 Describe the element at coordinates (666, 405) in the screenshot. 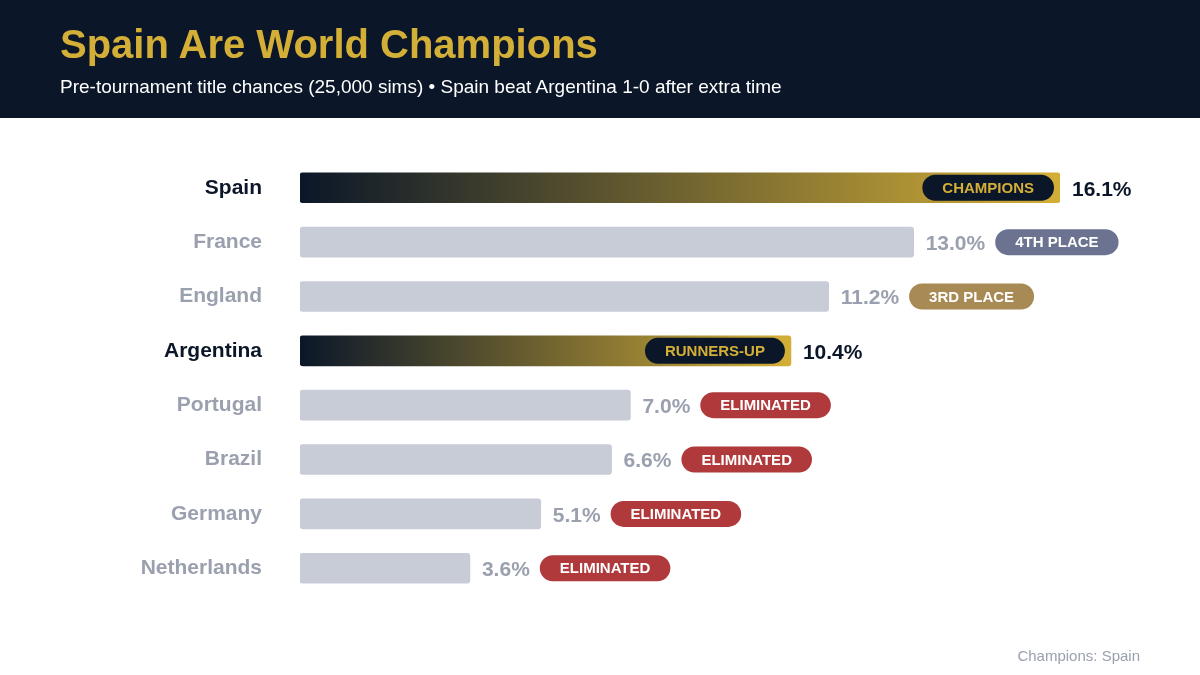

I see `data-label: 7.0%` at that location.